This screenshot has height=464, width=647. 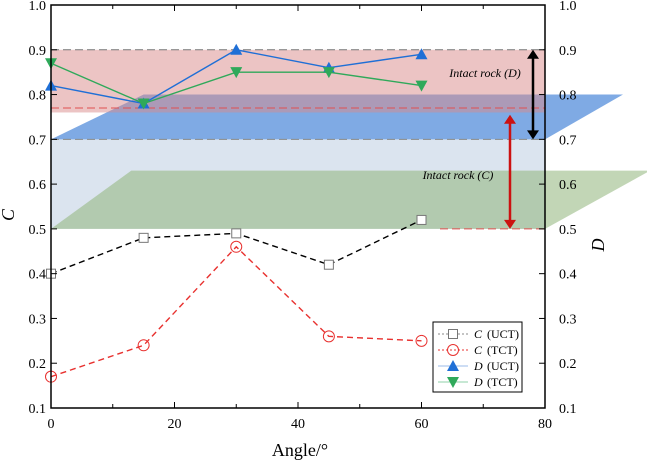 What do you see at coordinates (484, 73) in the screenshot?
I see `band-label-d: Intact rock (D)` at bounding box center [484, 73].